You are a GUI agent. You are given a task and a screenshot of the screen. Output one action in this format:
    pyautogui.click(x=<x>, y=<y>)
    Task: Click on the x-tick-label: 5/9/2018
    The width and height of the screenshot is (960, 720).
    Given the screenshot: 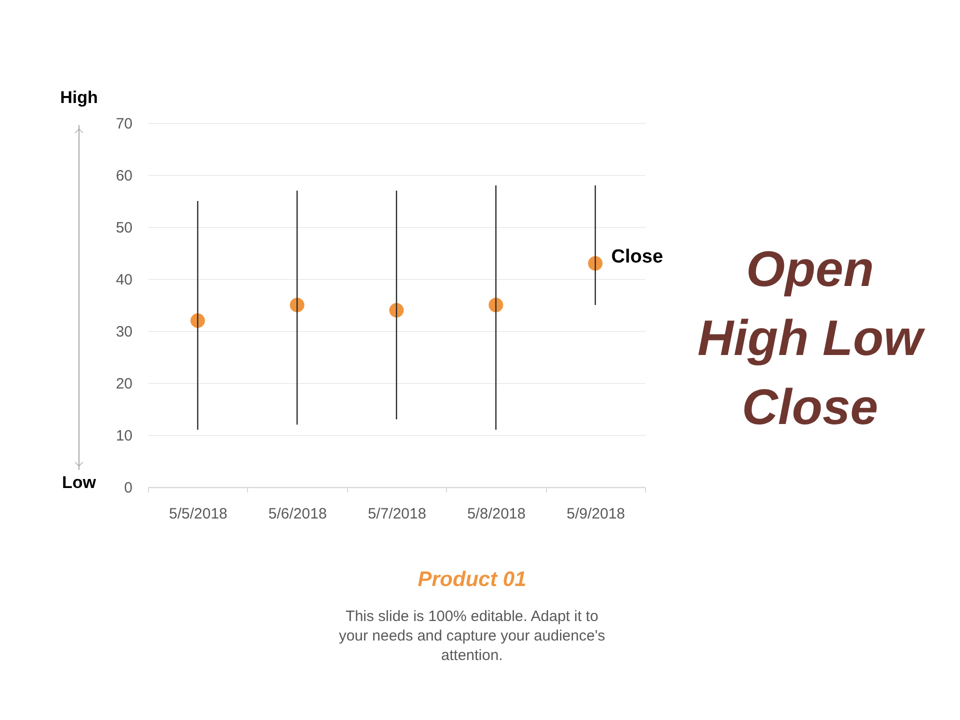 What is the action you would take?
    pyautogui.click(x=595, y=514)
    